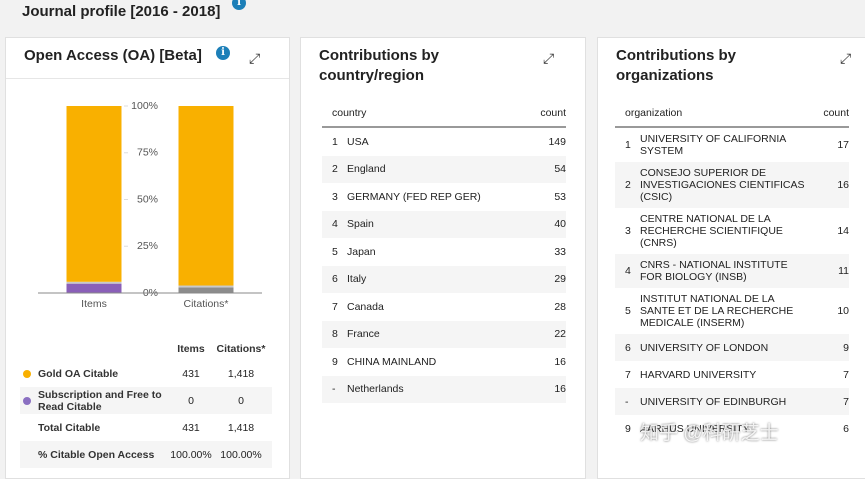 Image resolution: width=865 pixels, height=479 pixels. Describe the element at coordinates (557, 141) in the screenshot. I see `count: 149` at that location.